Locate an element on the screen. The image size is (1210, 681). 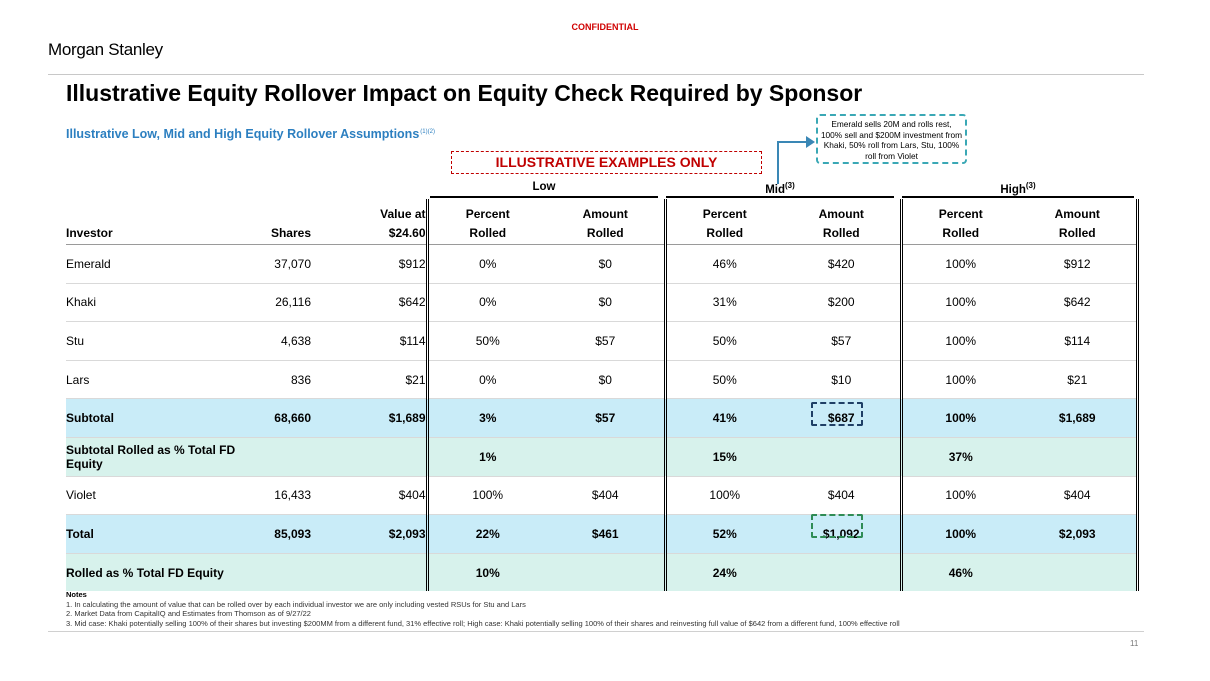
mid-amt-cell: $1,092 is located at coordinates (843, 534).